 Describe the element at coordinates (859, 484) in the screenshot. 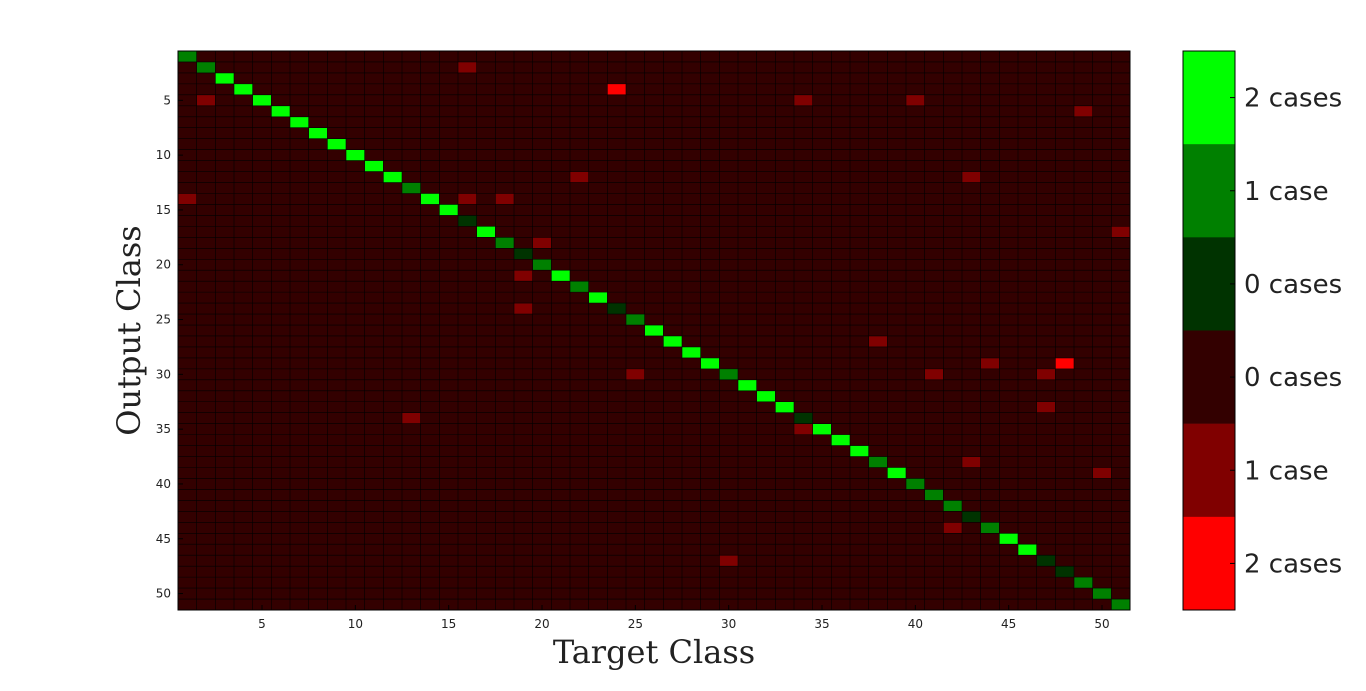

I see `matrix-cell-o40-t37` at that location.